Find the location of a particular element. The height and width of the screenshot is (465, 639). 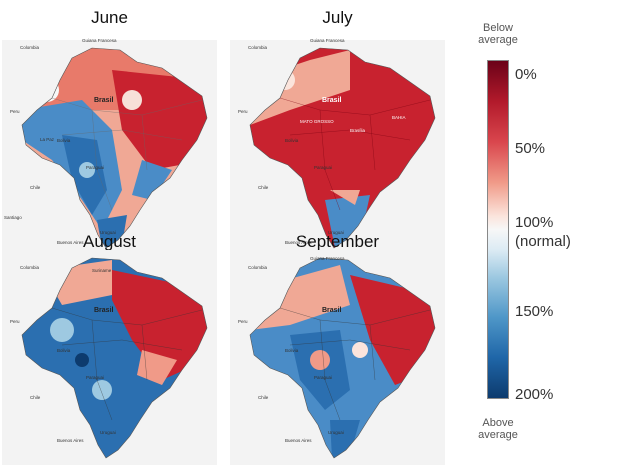

legend-tick-150: 150% is located at coordinates (534, 311).